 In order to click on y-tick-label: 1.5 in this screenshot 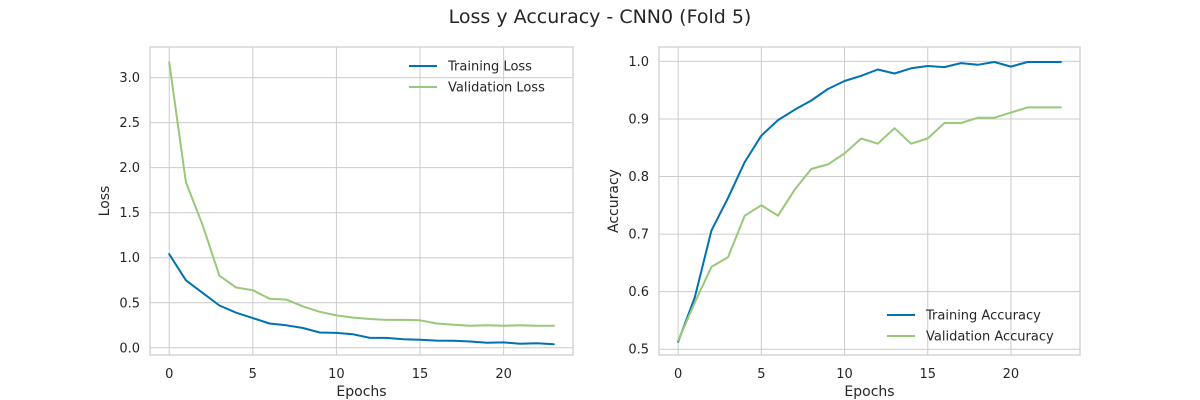, I will do `click(129, 213)`.